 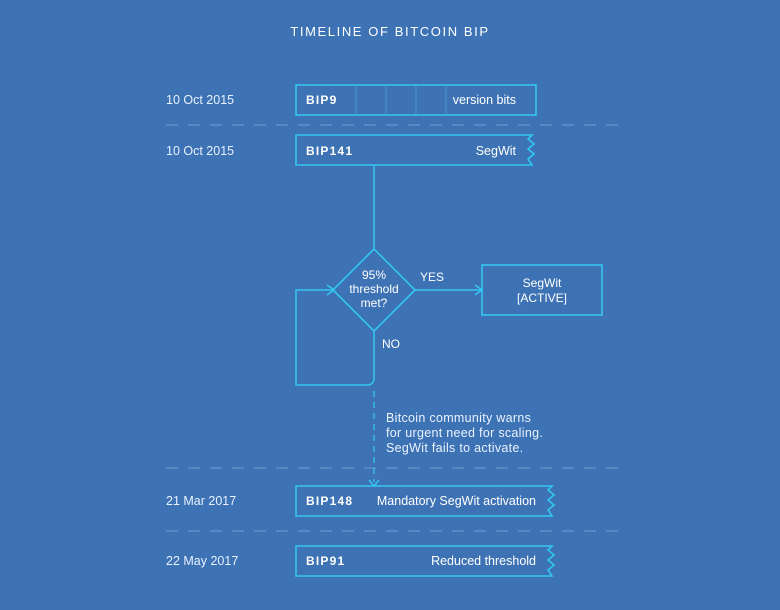 What do you see at coordinates (484, 100) in the screenshot?
I see `bip9-description: version bits` at bounding box center [484, 100].